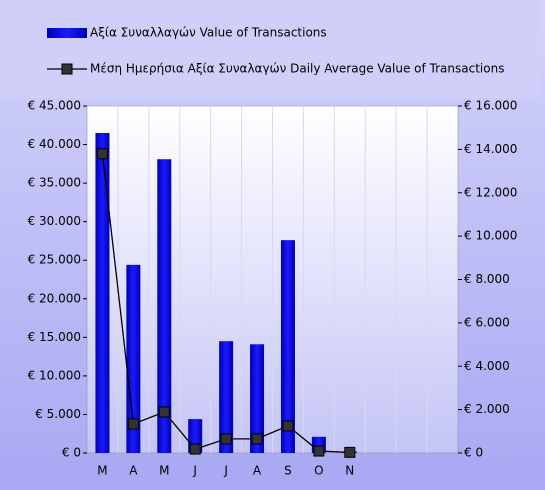 The image size is (545, 490). I want to click on x-tick-label: S, so click(288, 471).